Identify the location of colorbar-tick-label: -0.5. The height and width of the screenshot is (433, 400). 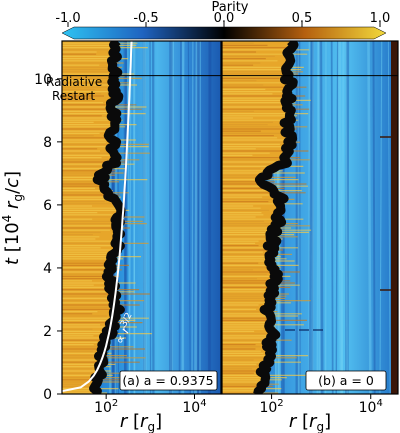
(145, 18).